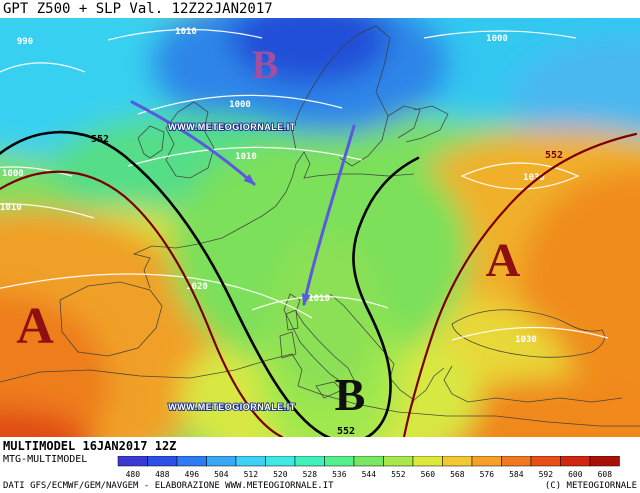 The height and width of the screenshot is (493, 640). I want to click on coastline-scandinavia, so click(341, 96).